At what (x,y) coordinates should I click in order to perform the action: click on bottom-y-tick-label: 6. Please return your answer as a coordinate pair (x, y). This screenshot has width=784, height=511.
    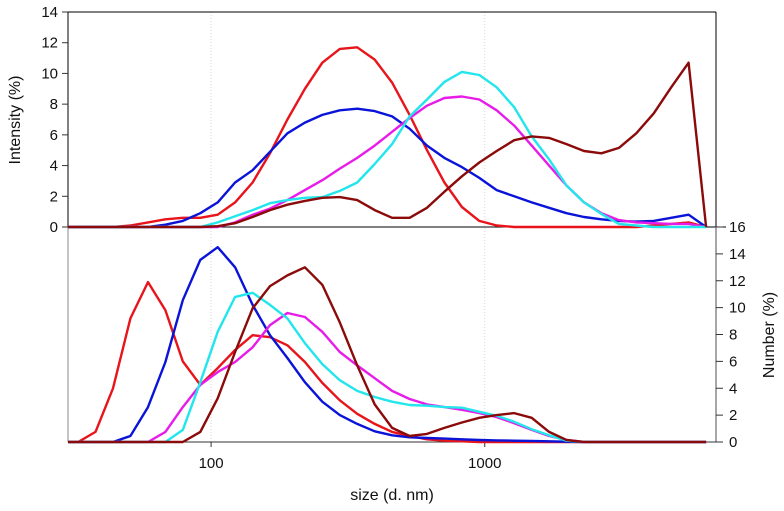
    Looking at the image, I should click on (733, 361).